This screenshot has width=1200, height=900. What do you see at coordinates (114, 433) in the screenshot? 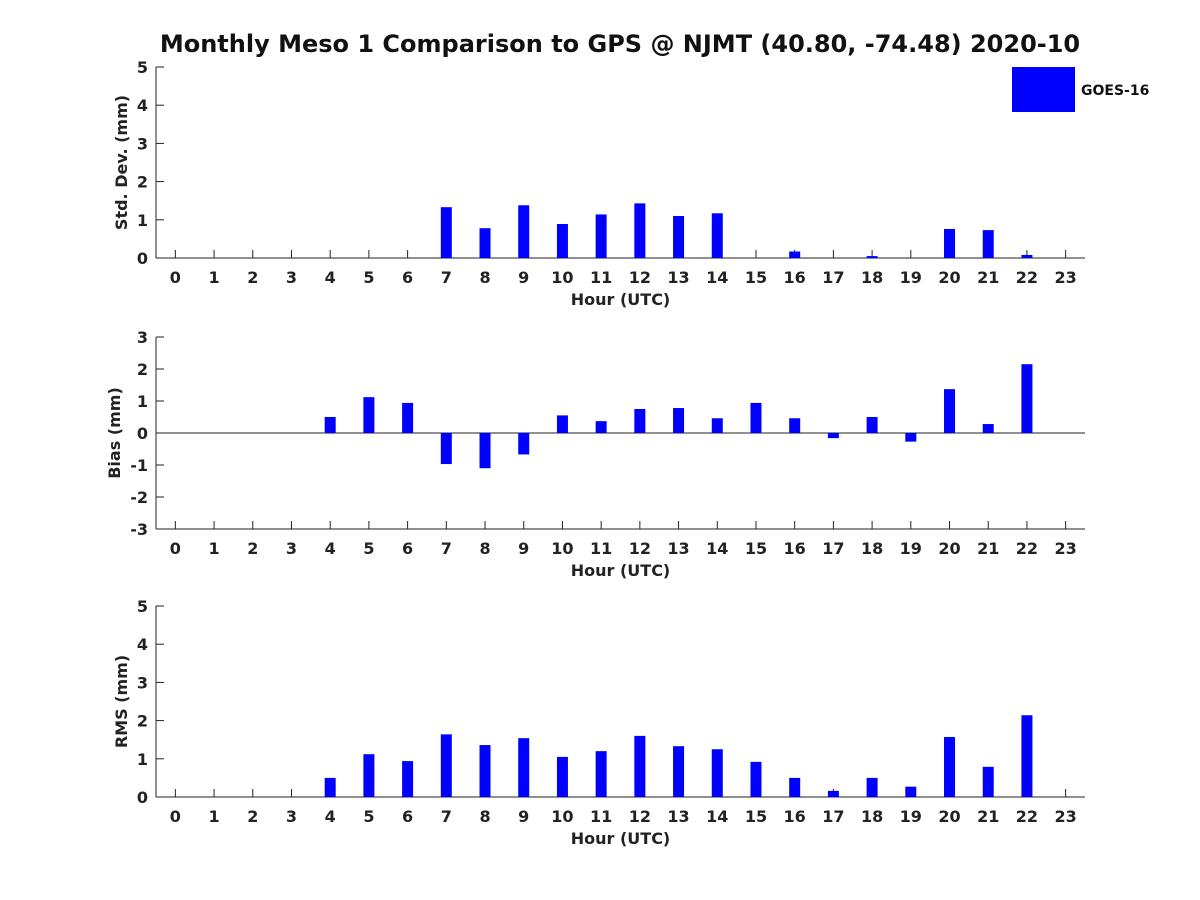
I see `y-axis-title: Bias (mm)` at bounding box center [114, 433].